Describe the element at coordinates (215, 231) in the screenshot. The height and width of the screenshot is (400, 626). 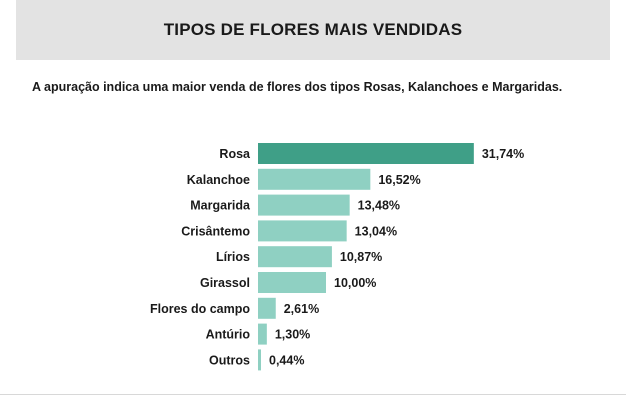
I see `category-label: Crisântemo` at that location.